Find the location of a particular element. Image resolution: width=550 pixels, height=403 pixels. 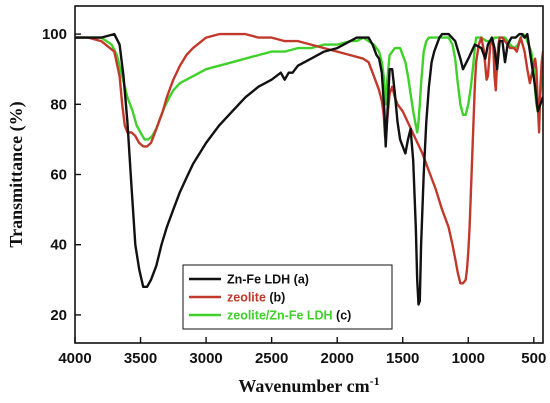

x-tick-label: 500 is located at coordinates (533, 358).